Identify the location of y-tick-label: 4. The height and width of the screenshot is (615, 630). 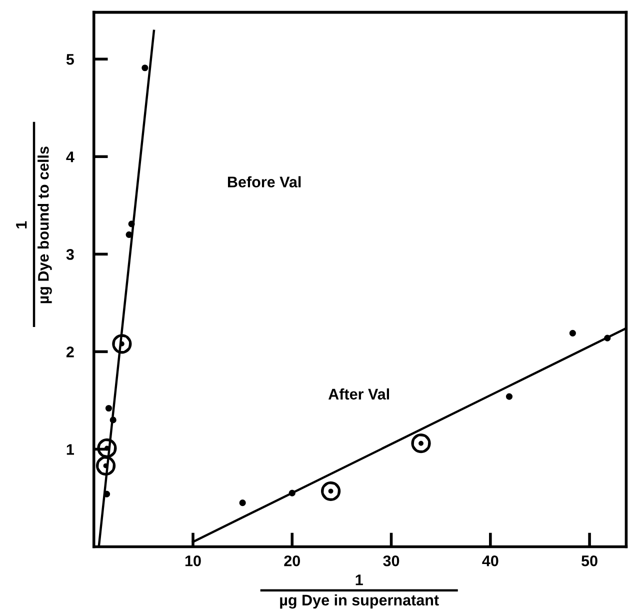
(70, 157).